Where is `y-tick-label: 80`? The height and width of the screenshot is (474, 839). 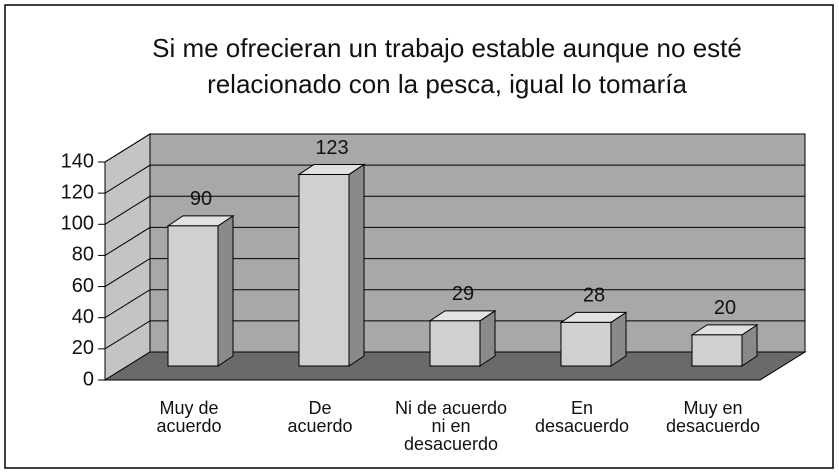 y-tick-label: 80 is located at coordinates (83, 255).